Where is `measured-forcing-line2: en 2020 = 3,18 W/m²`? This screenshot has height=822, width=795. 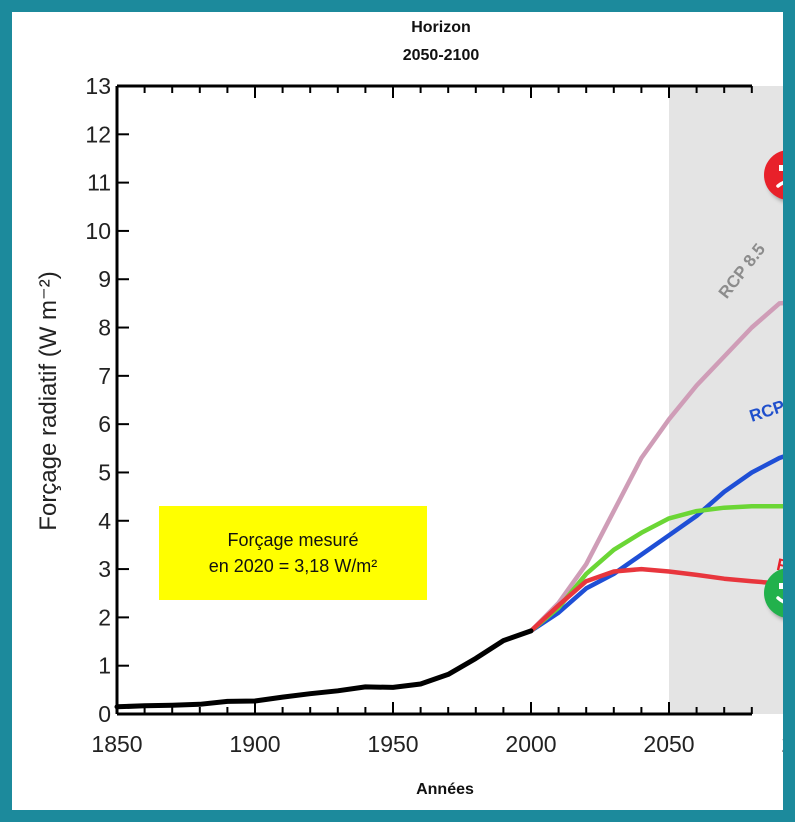
measured-forcing-line2: en 2020 = 3,18 W/m² is located at coordinates (293, 566).